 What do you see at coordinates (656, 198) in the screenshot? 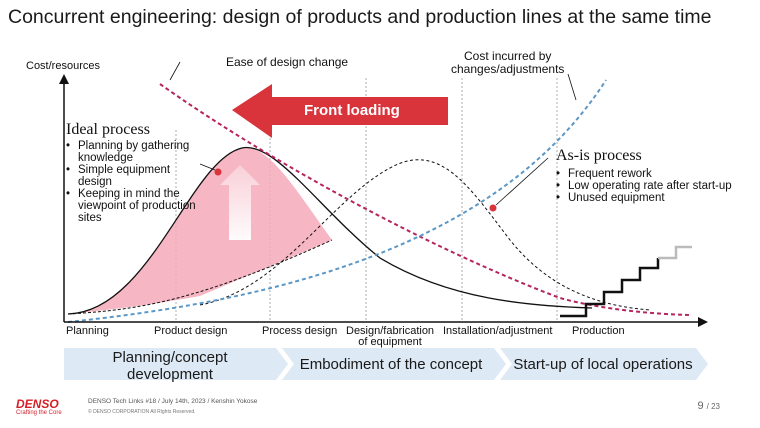
I see `asis-bullet: Unused equipment` at bounding box center [656, 198].